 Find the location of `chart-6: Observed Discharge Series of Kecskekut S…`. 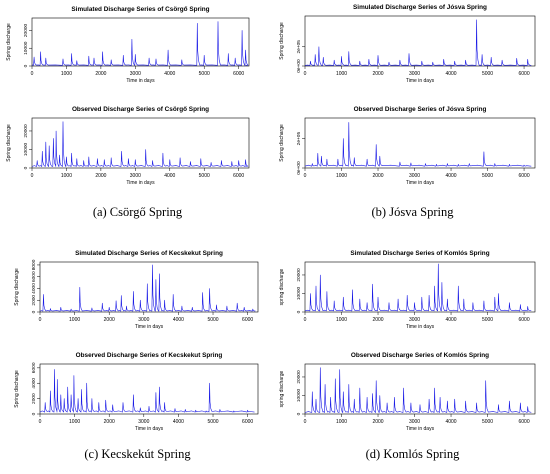

chart-6: Observed Discharge Series of Kecskekut S… is located at coordinates (136, 392).